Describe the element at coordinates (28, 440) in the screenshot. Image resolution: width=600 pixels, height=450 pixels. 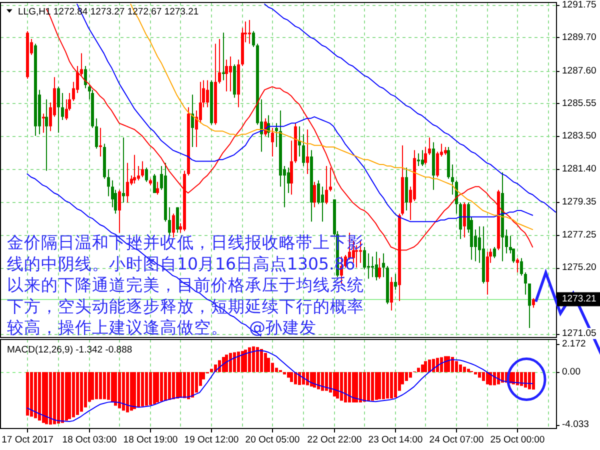
I see `x-tick-label: 17 Oct 2017` at that location.